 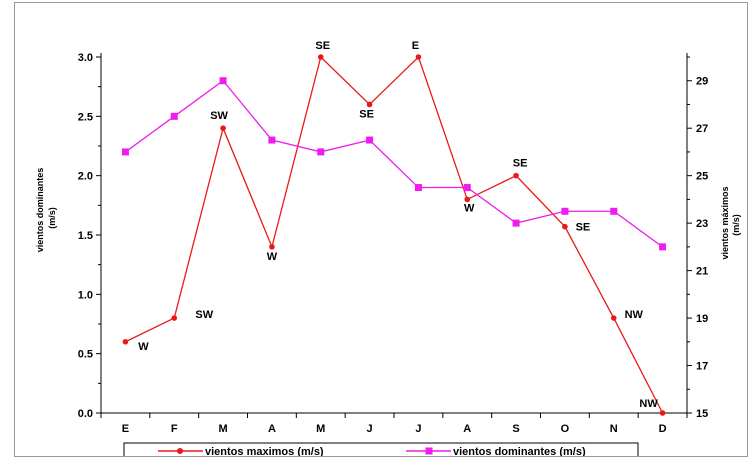 What do you see at coordinates (52, 218) in the screenshot?
I see `left-axis-label-line2: (m/s)` at bounding box center [52, 218].